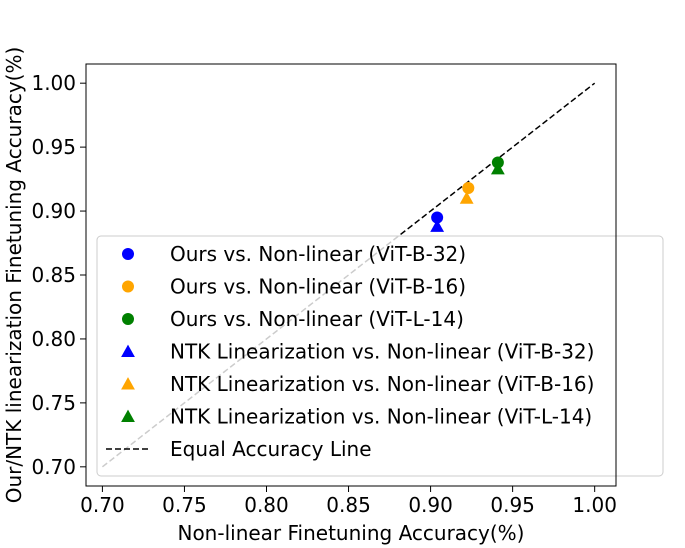 This screenshot has height=548, width=685. Describe the element at coordinates (266, 505) in the screenshot. I see `x-tick-label: 0.80` at that location.